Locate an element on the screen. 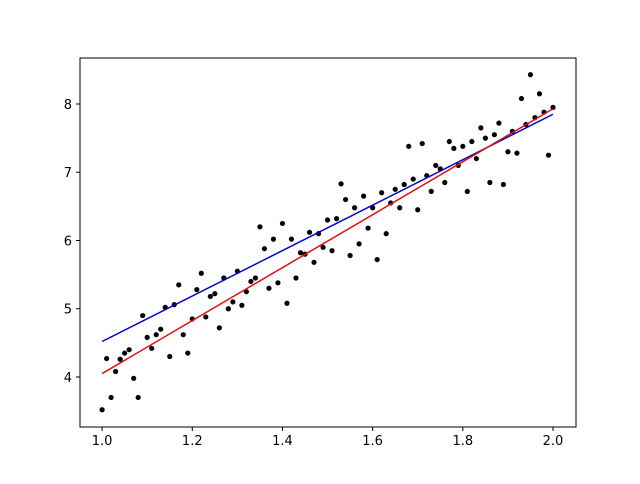 Image resolution: width=640 pixels, height=484 pixels. y-tick-label: 7 is located at coordinates (68, 173).